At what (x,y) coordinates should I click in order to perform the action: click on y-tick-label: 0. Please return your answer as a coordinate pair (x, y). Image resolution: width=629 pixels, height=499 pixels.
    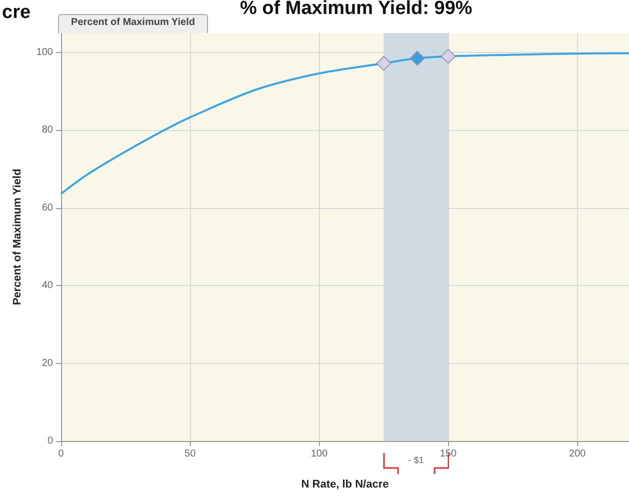
    Looking at the image, I should click on (50, 441).